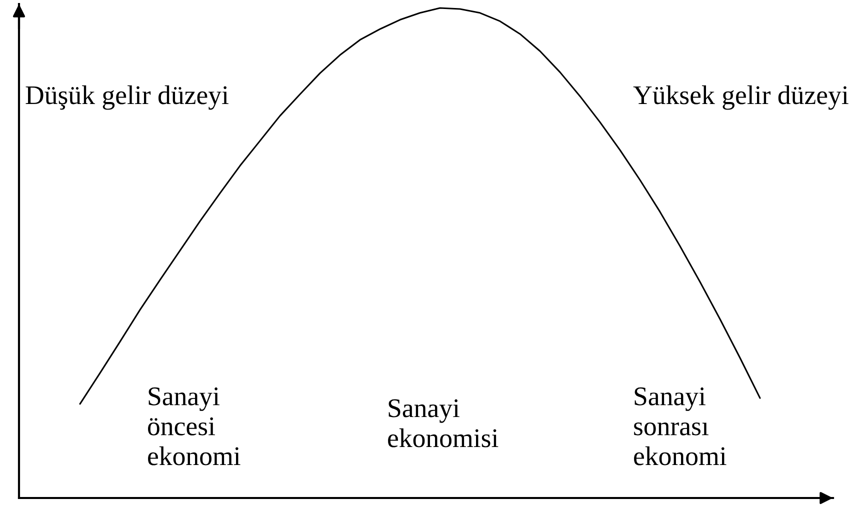  I want to click on annotation: Sanayi öncesi ekonomi, so click(194, 426).